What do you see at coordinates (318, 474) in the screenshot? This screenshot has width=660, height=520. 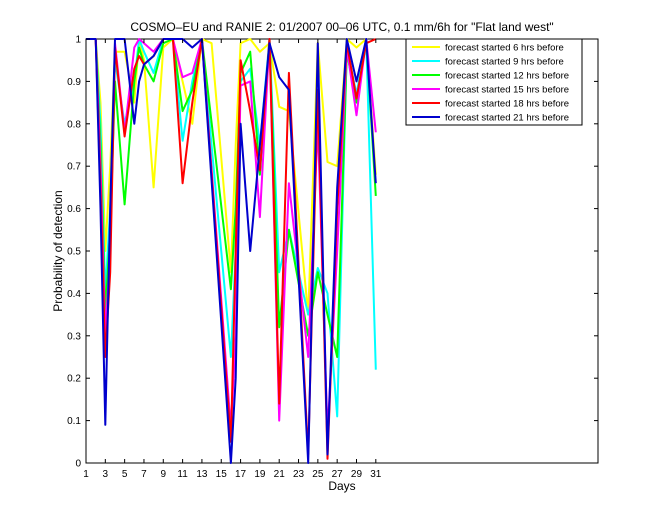 I see `x-tick-label: 25` at bounding box center [318, 474].